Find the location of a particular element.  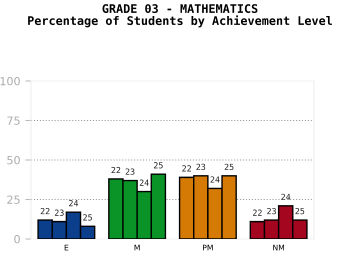

y-tick-label: 75 is located at coordinates (13, 120).